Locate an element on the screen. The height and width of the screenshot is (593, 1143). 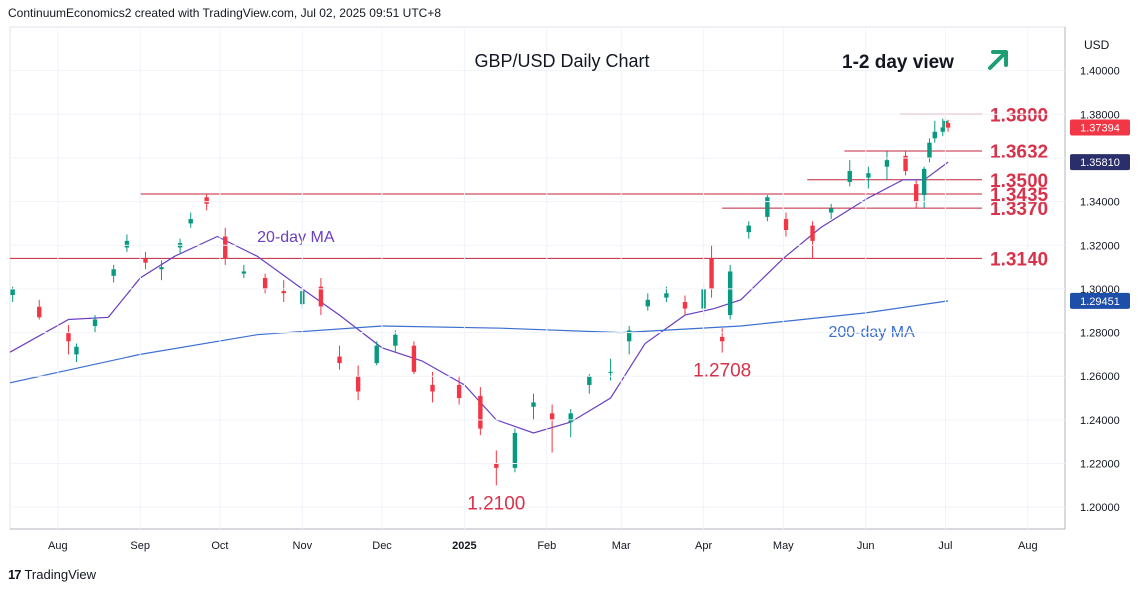
price-tick-label: 1.26000 is located at coordinates (1100, 377).